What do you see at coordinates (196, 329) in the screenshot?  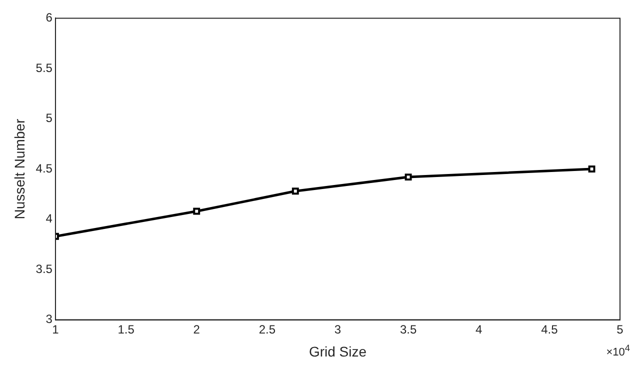 I see `x-tick-label: 2` at bounding box center [196, 329].